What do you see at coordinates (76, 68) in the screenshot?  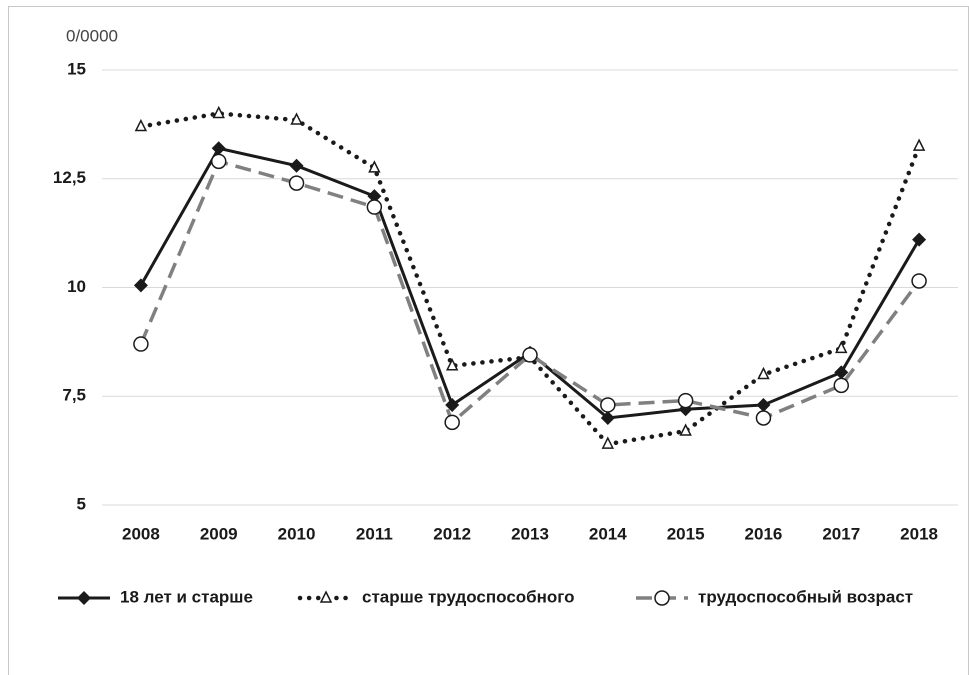 I see `y-tick-label: 15` at bounding box center [76, 68].